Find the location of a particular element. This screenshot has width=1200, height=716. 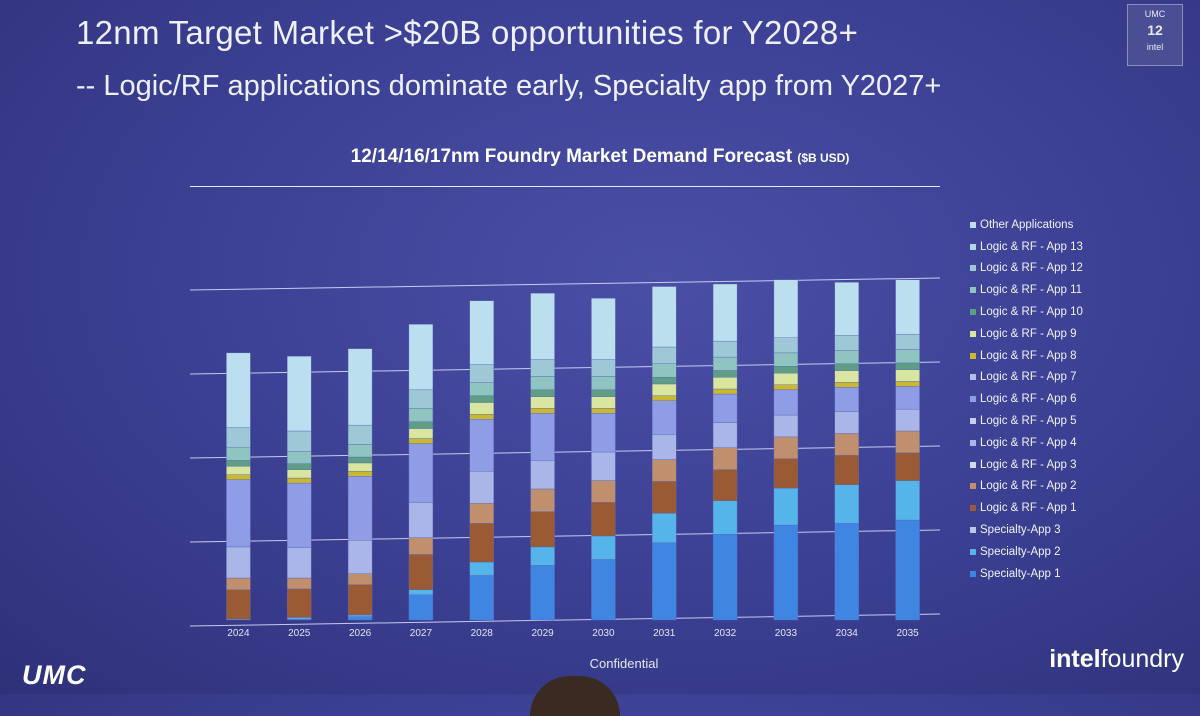

x-tick-label: 2032 is located at coordinates (725, 633).